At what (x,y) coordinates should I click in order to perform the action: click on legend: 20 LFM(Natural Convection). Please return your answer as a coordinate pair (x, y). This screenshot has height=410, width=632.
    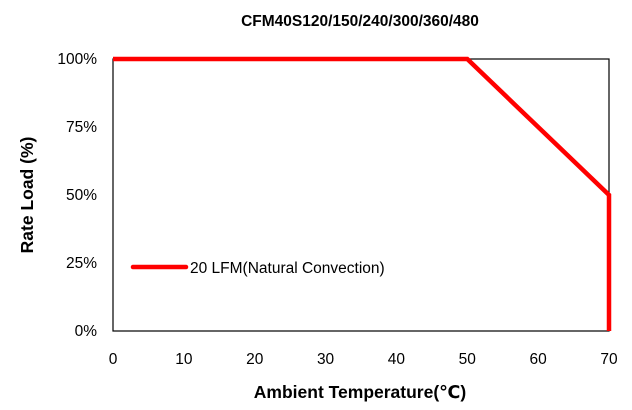
    Looking at the image, I should click on (257, 268).